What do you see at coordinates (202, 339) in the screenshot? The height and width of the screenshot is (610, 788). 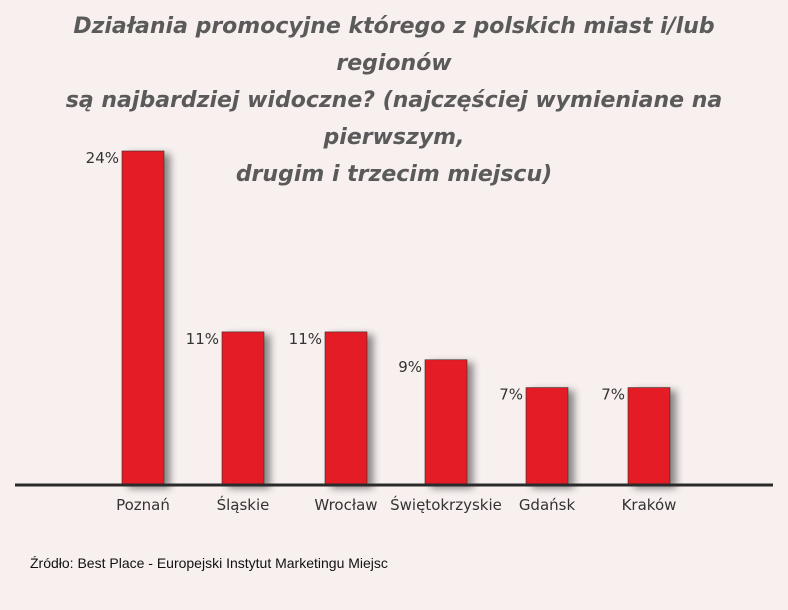 I see `value-label-2: 11%` at bounding box center [202, 339].